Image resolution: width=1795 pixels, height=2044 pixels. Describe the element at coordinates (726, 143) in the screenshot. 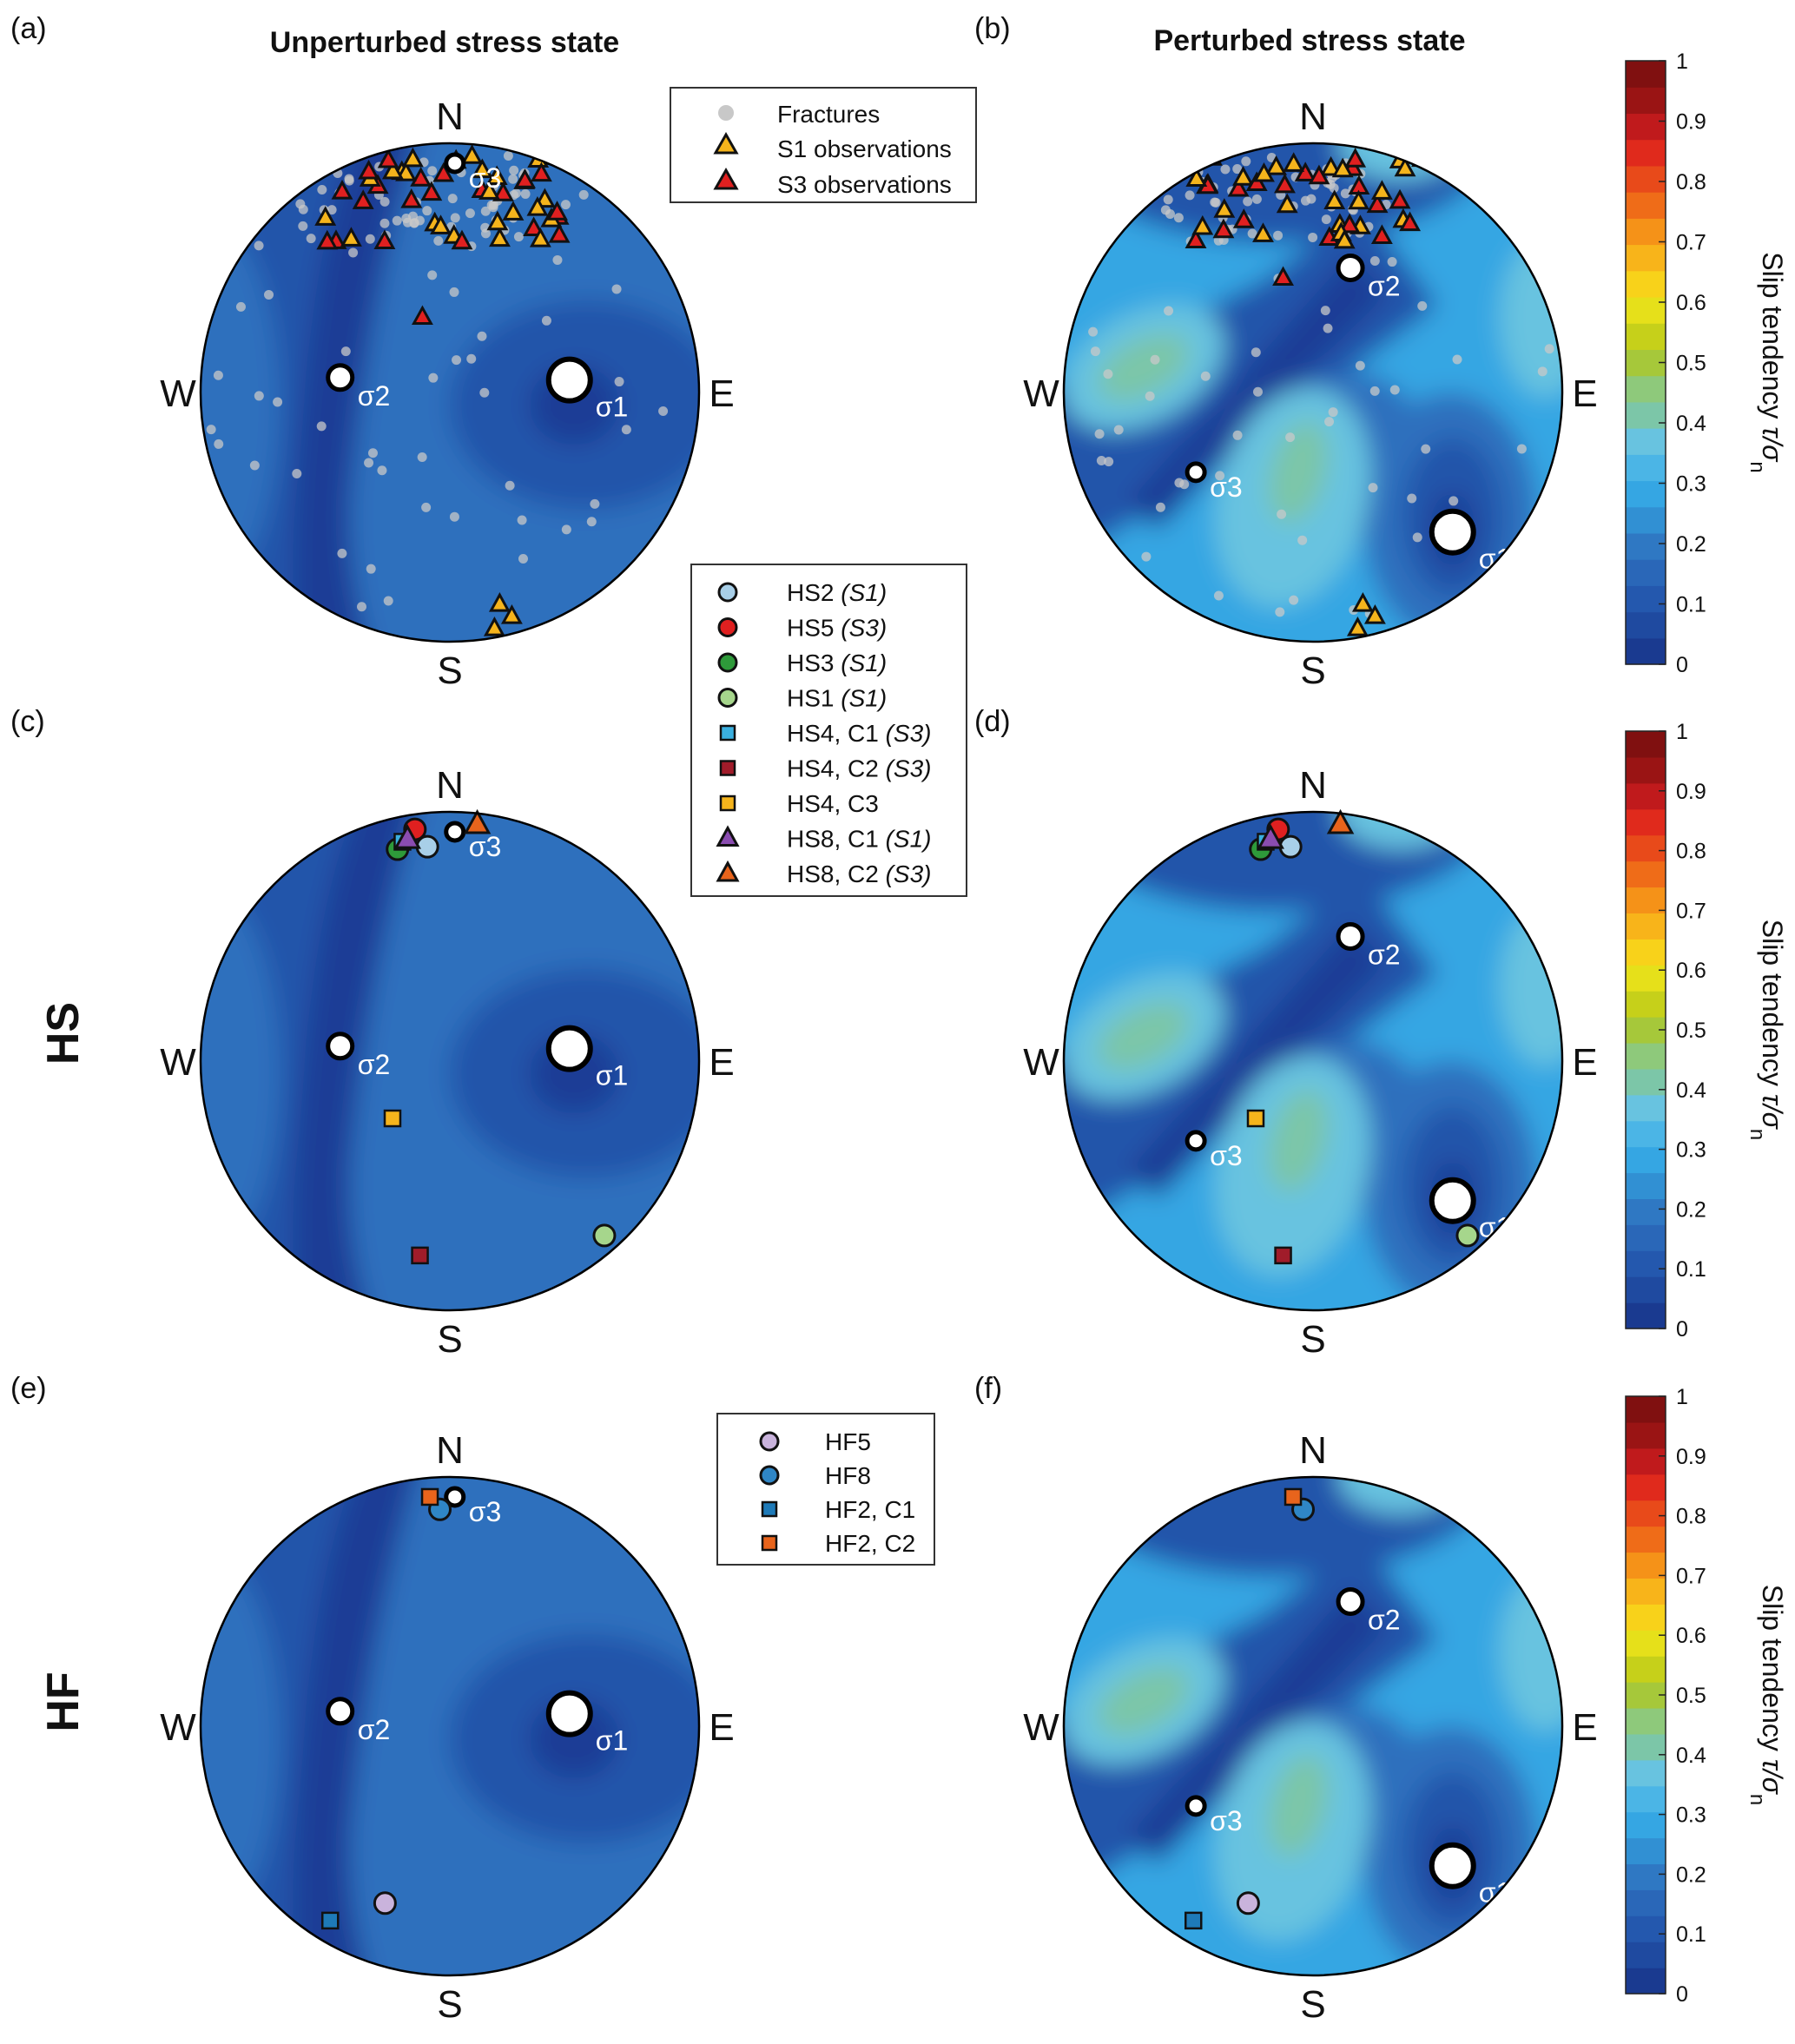

I see `legend-s1-triangle` at that location.